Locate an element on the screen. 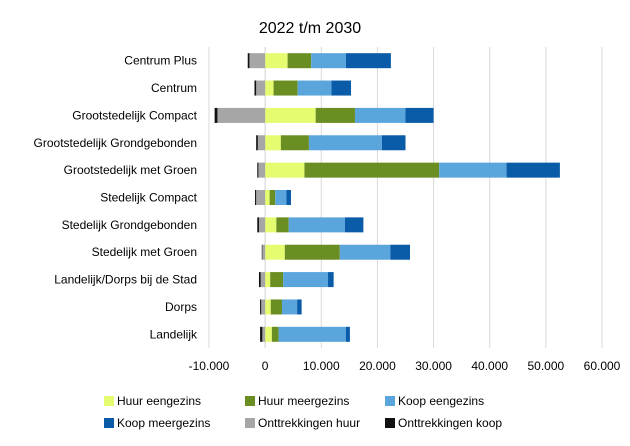 The height and width of the screenshot is (446, 630). category-label: Grootstedelijk Grondgebonden is located at coordinates (115, 143).